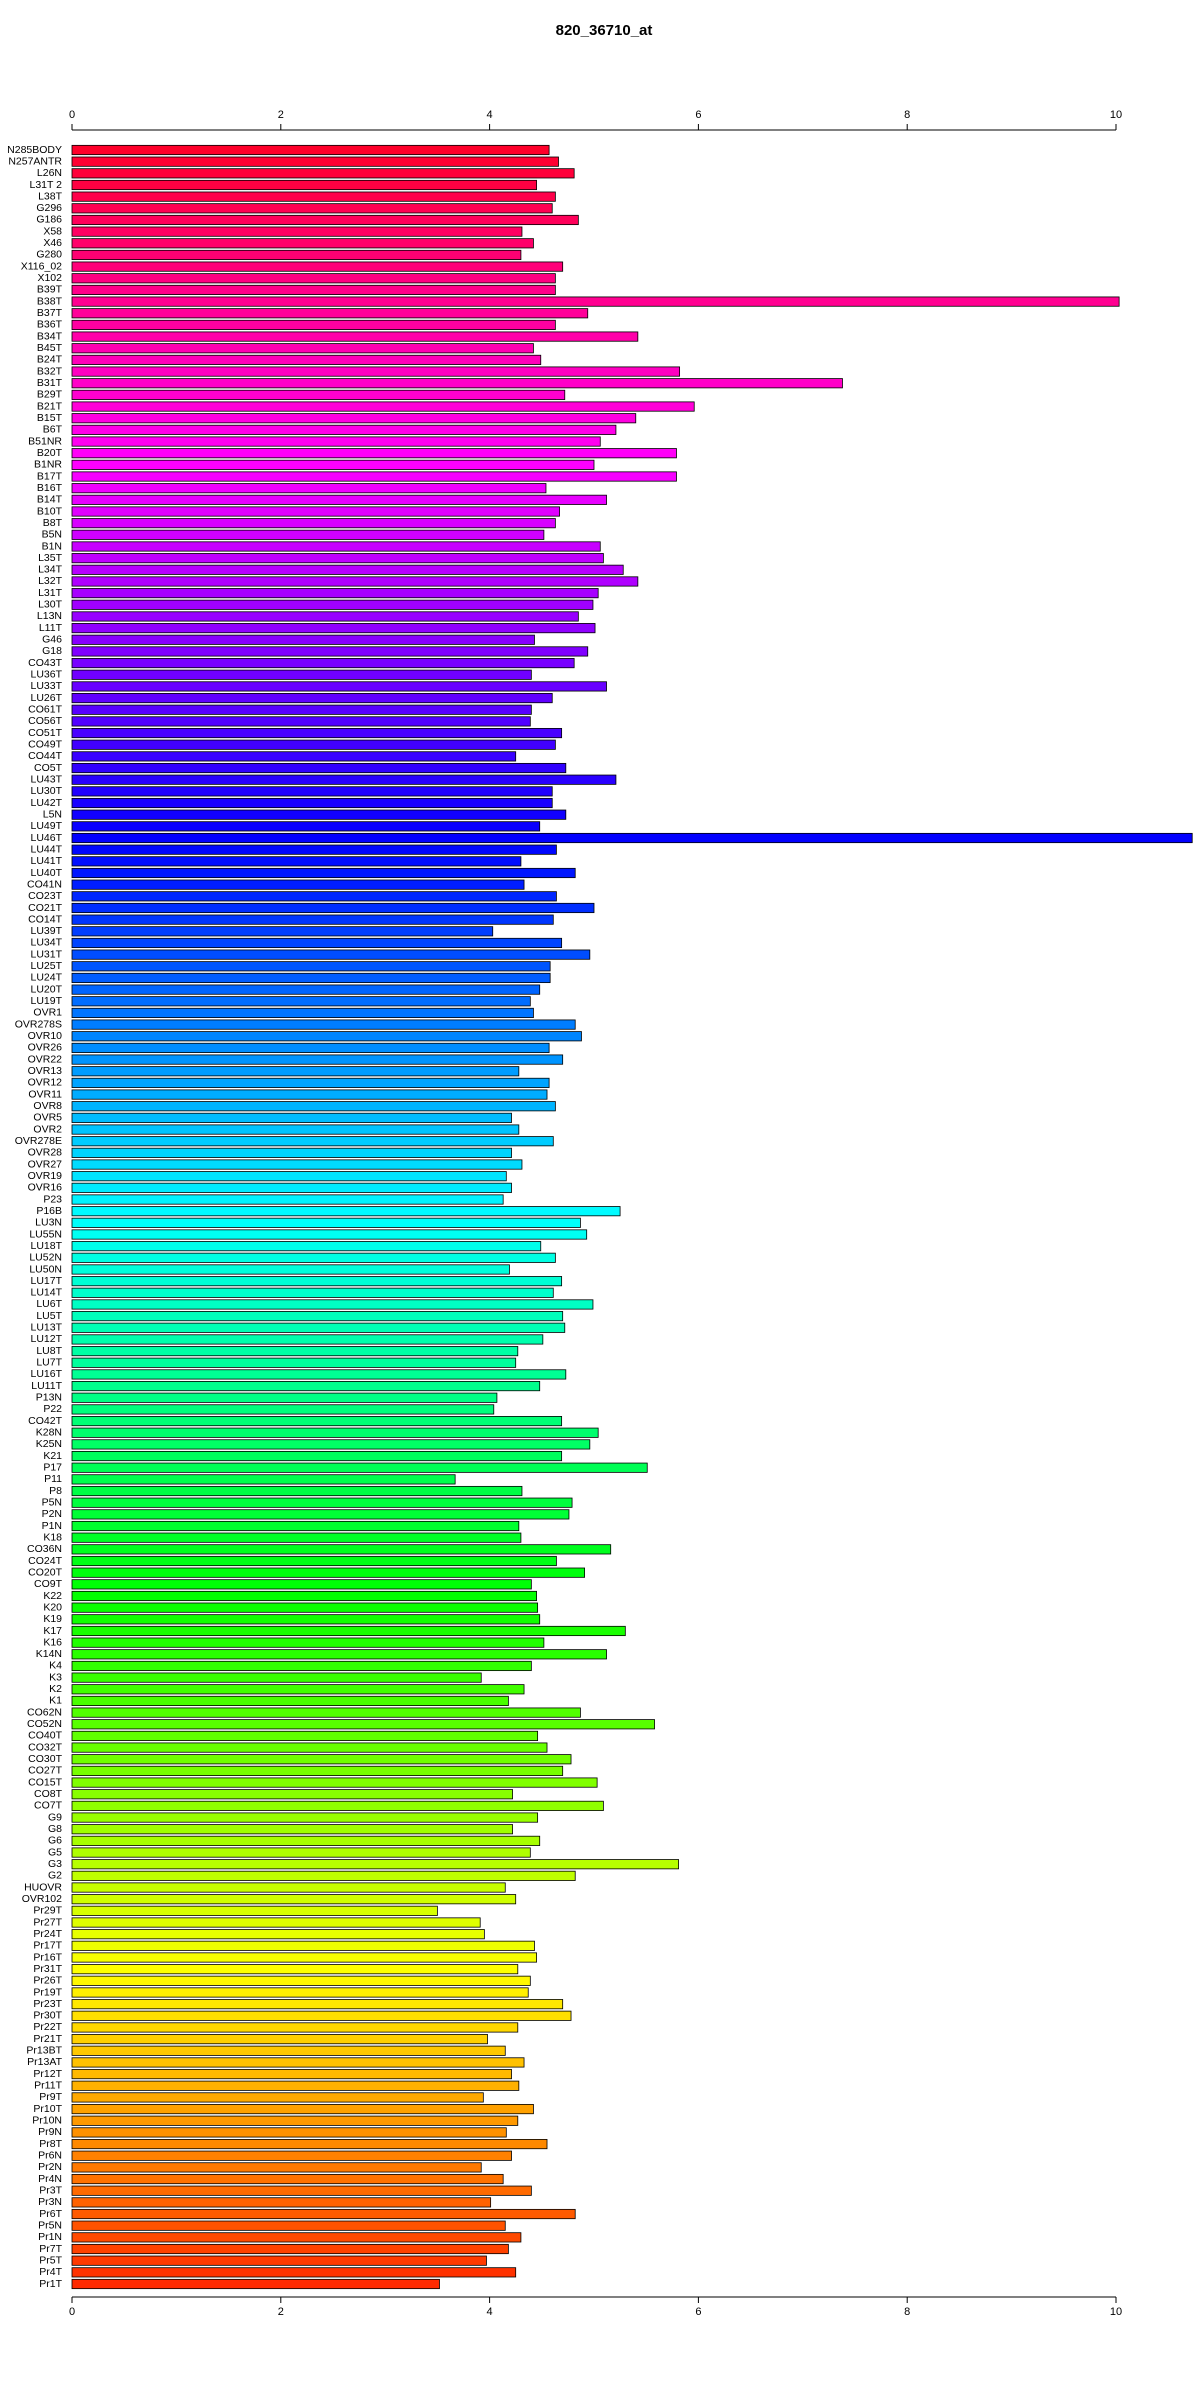  What do you see at coordinates (48, 2086) in the screenshot?
I see `y-category-label: Pr11T` at bounding box center [48, 2086].